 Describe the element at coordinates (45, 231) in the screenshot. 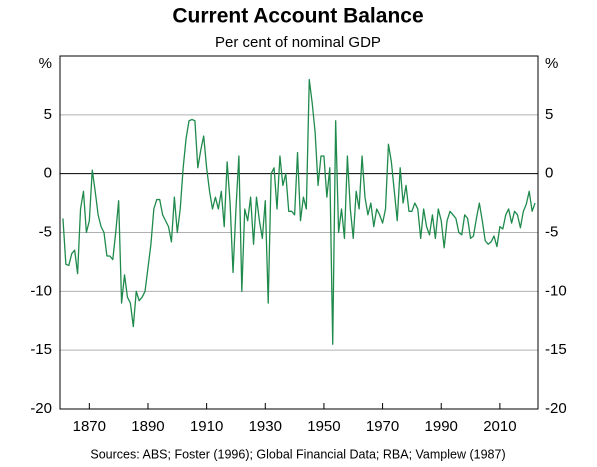

I see `y-tick-label: -5` at that location.